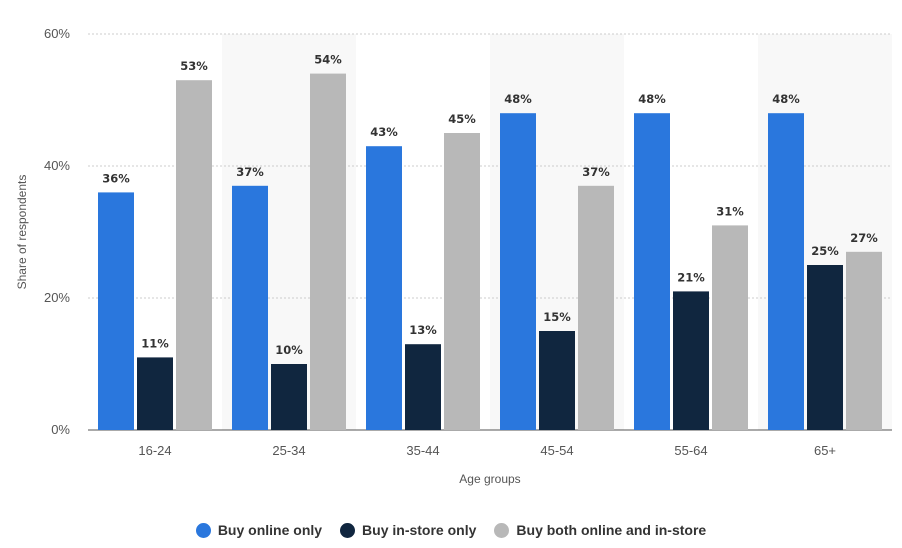 Image resolution: width=902 pixels, height=548 pixels. Describe the element at coordinates (155, 343) in the screenshot. I see `data-label: 11%` at that location.